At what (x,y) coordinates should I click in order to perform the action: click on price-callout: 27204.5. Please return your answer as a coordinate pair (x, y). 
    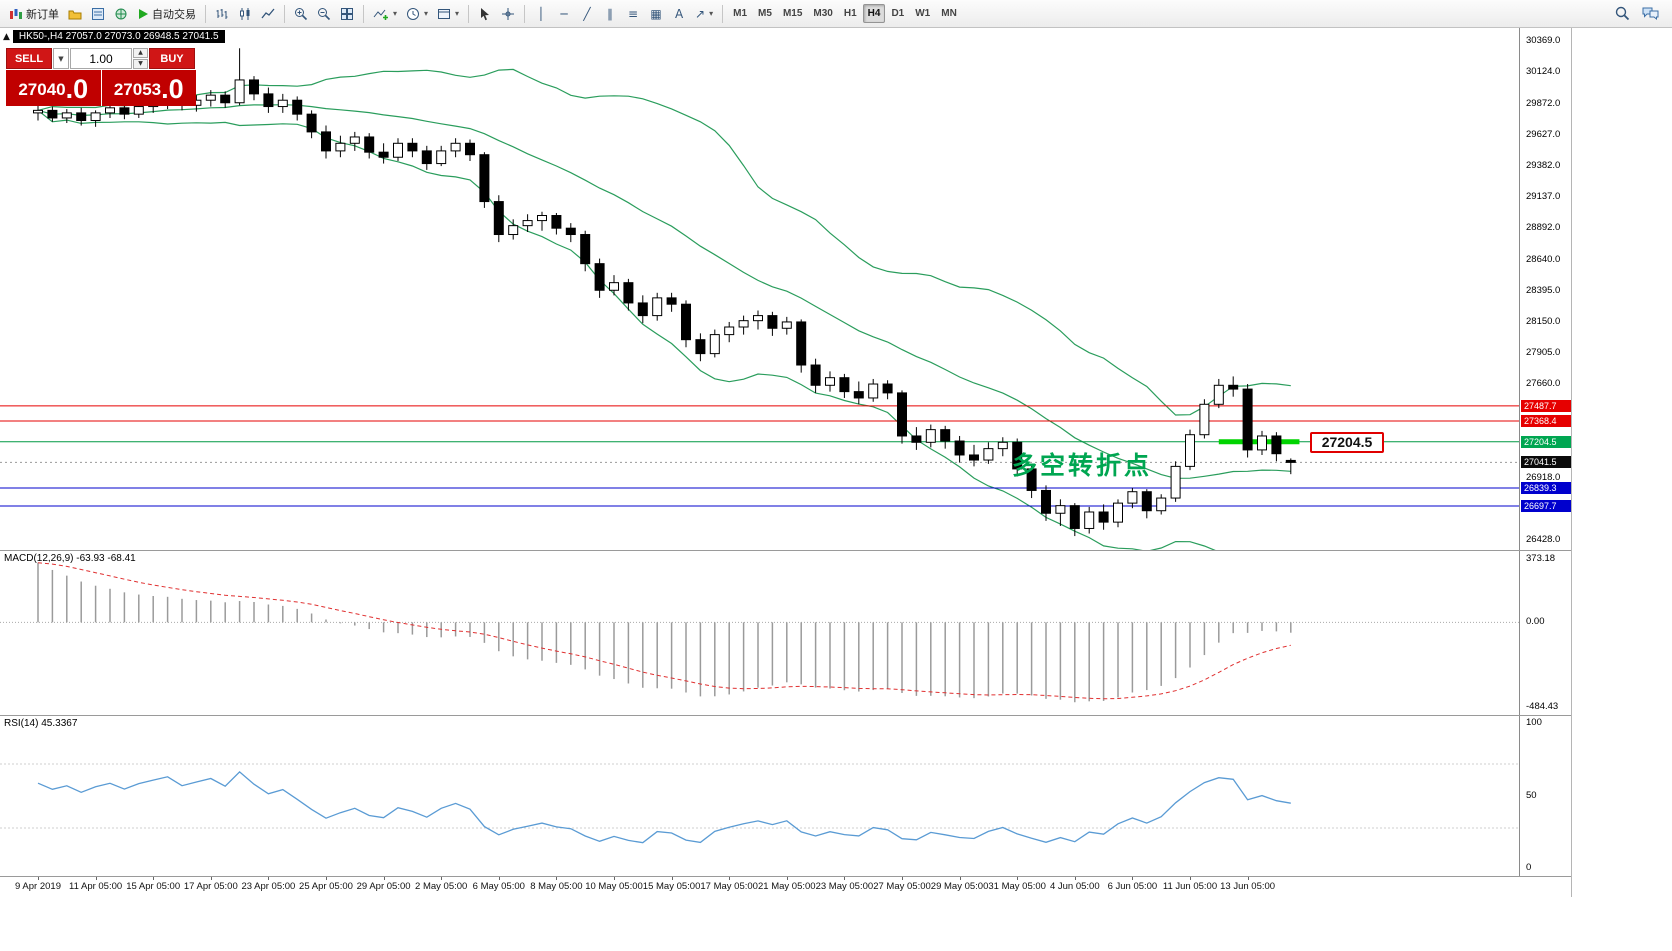
    Looking at the image, I should click on (1347, 442).